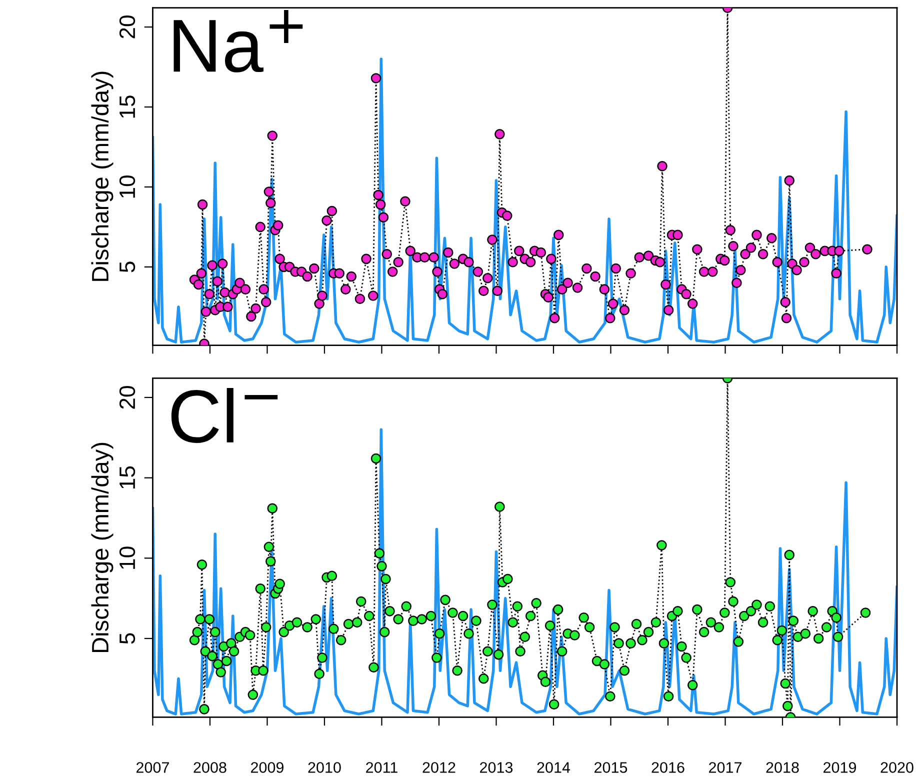 The width and height of the screenshot is (920, 783). Describe the element at coordinates (238, 41) in the screenshot. I see `annotation: Na$^{+}$` at that location.